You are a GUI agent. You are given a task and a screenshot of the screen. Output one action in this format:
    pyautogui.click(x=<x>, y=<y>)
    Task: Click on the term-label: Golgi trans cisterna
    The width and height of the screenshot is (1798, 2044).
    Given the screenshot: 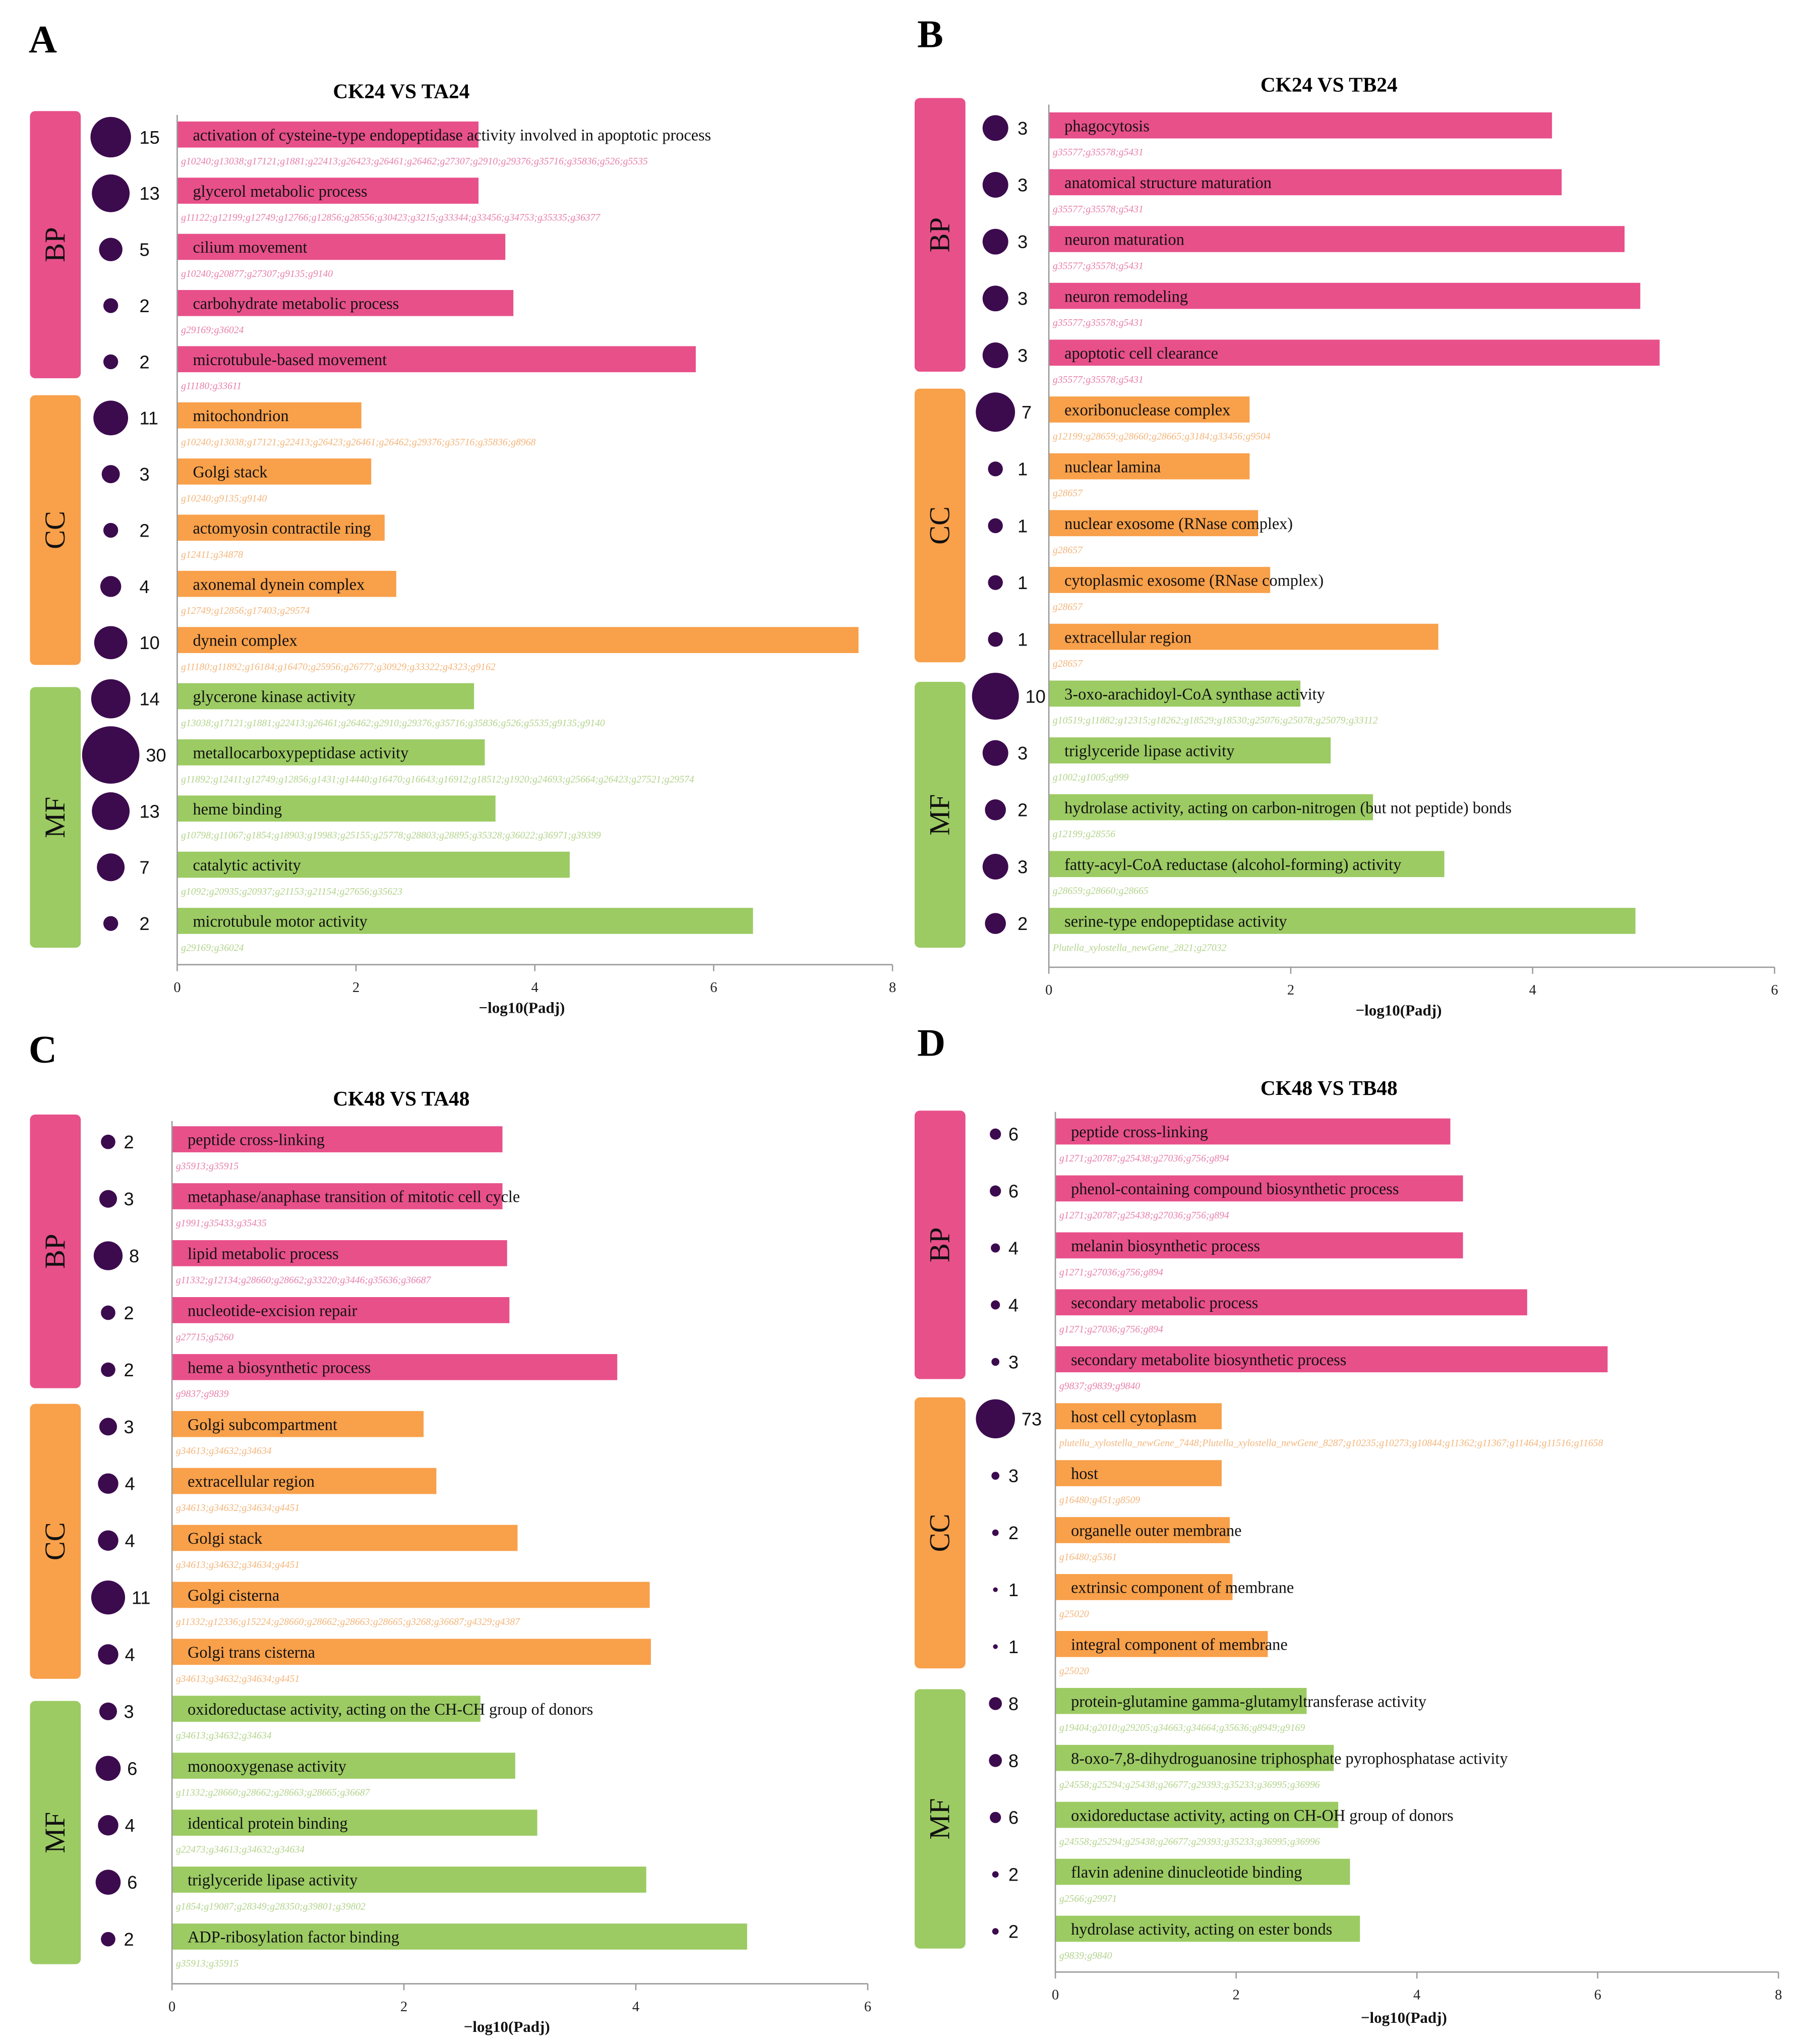 What is the action you would take?
    pyautogui.click(x=251, y=1652)
    